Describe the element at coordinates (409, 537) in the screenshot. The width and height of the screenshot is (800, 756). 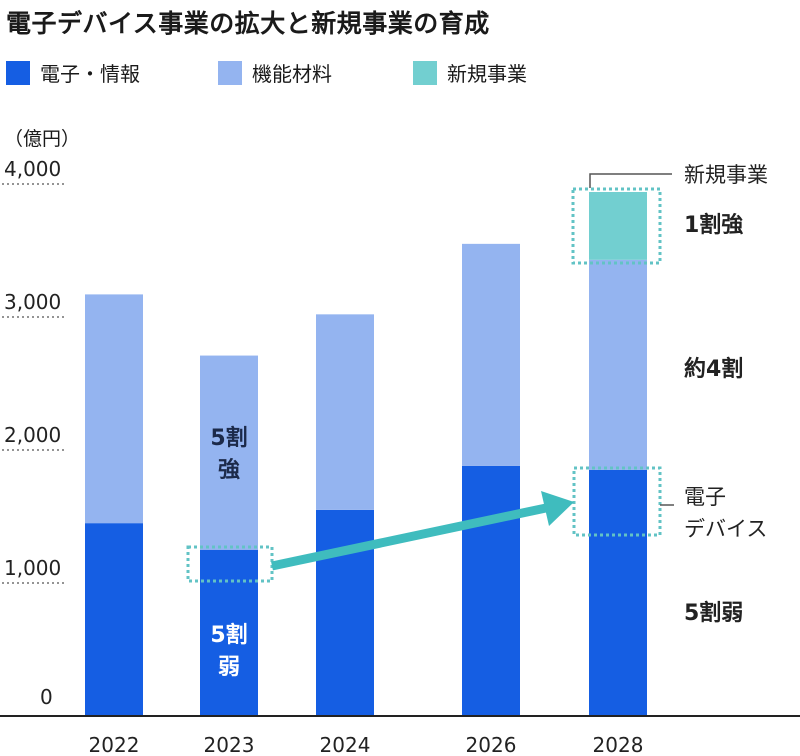
I see `growth-arrow-shaft` at that location.